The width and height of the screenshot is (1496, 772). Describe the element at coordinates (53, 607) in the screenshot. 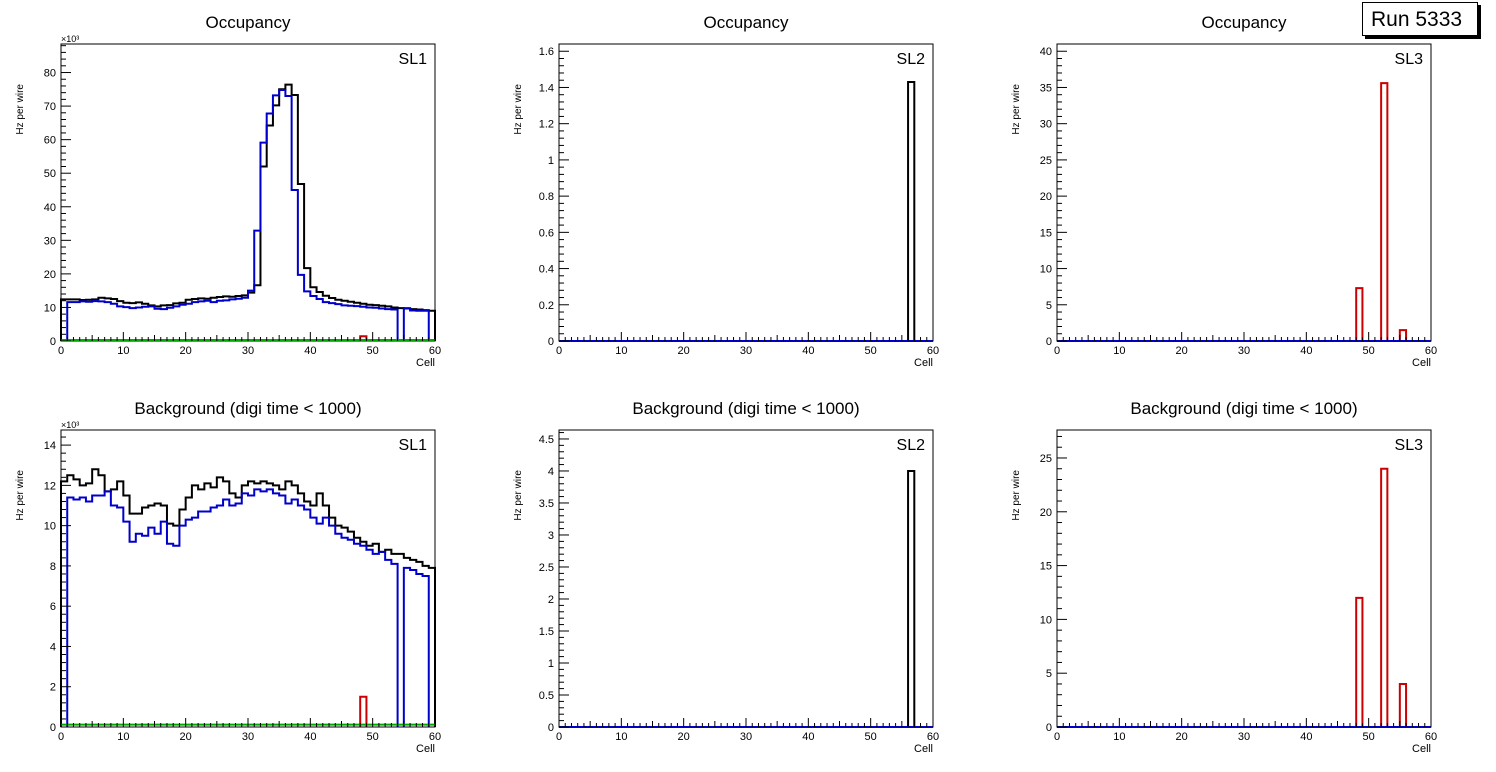

I see `y-tick-label: 6` at that location.